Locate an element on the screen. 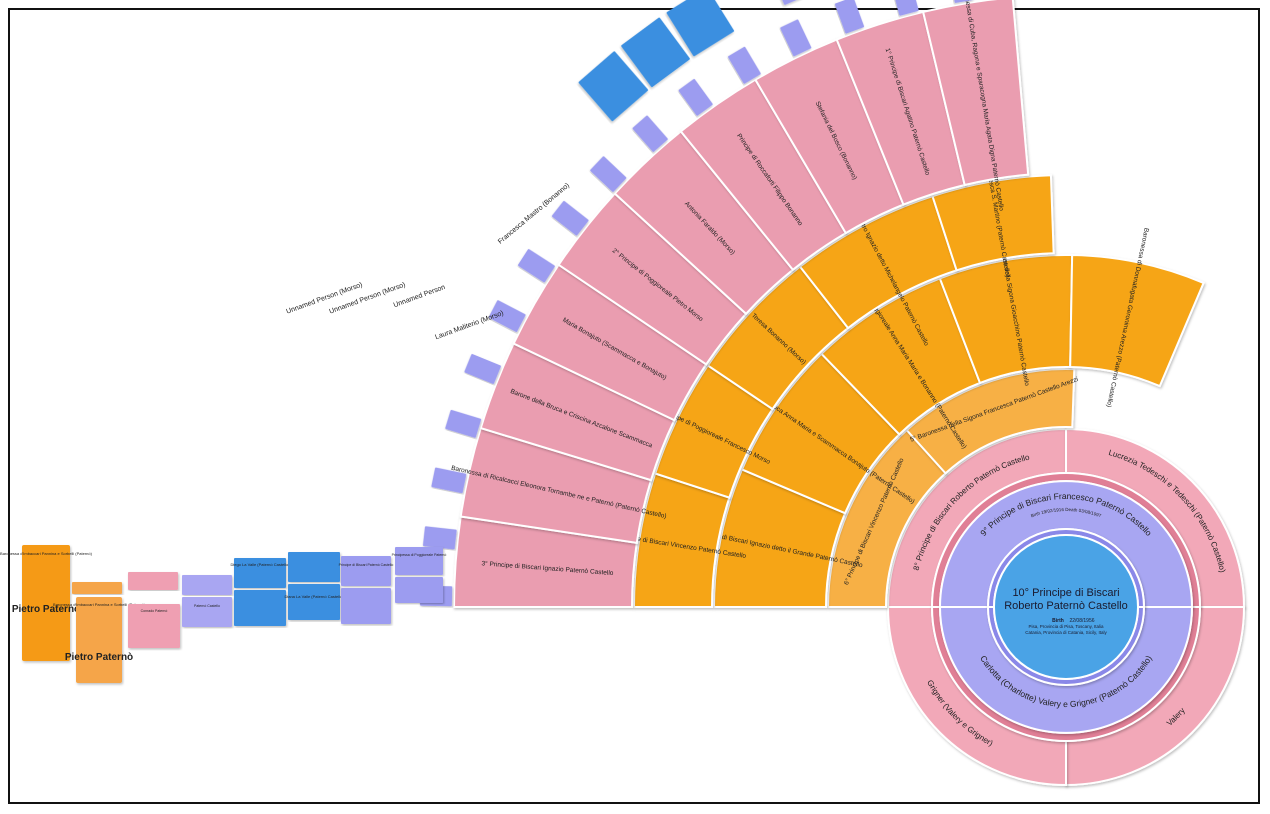 Image resolution: width=1270 pixels, height=814 pixels. center-birth-date: 22/08/1956 is located at coordinates (1081, 621).